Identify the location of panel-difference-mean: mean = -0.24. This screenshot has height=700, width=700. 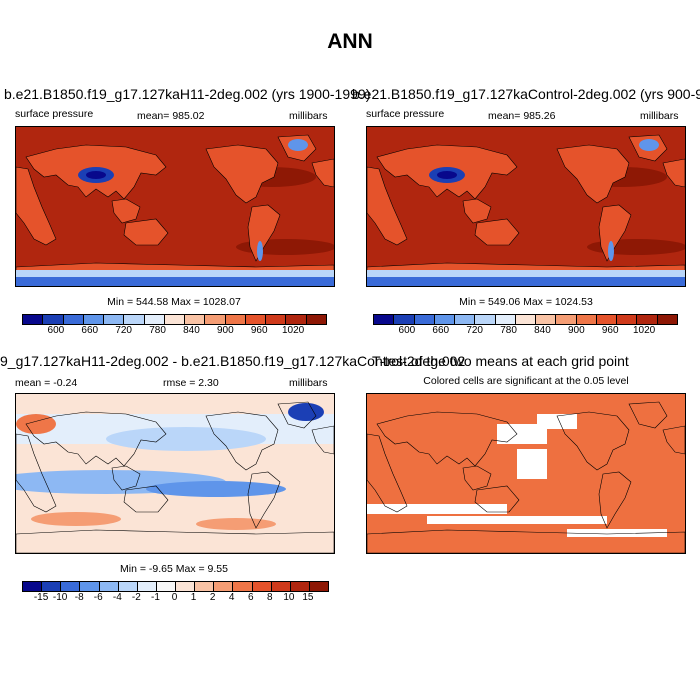
(46, 383).